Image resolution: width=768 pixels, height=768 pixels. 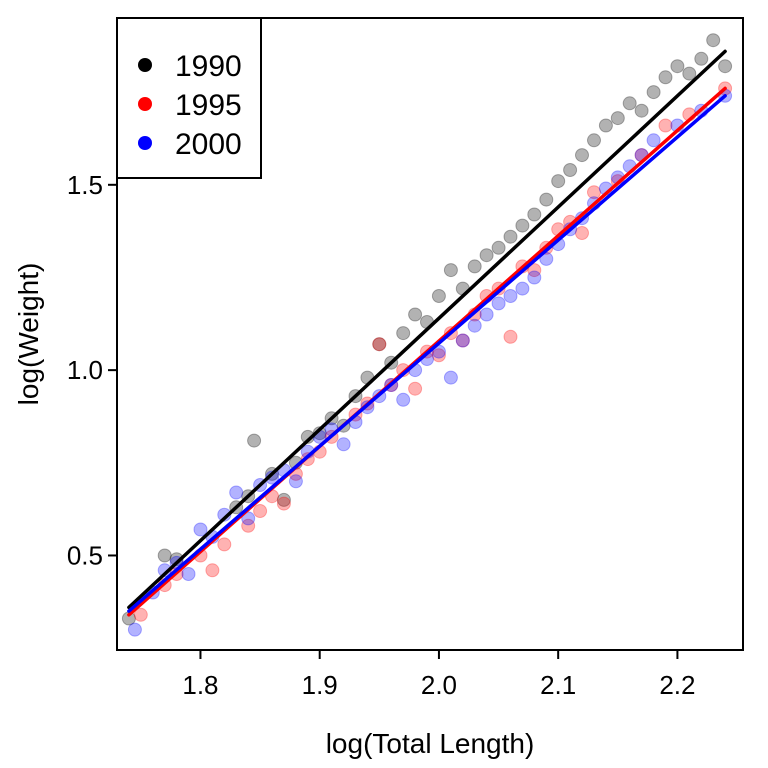 I want to click on legend-marker-1990, so click(x=145, y=65).